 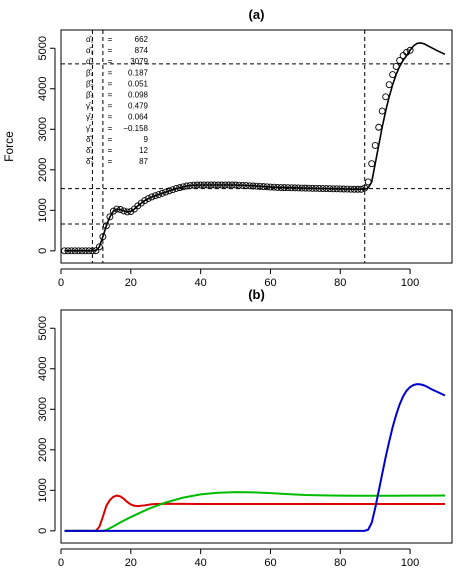 I want to click on panel-title: (a), so click(x=257, y=14).